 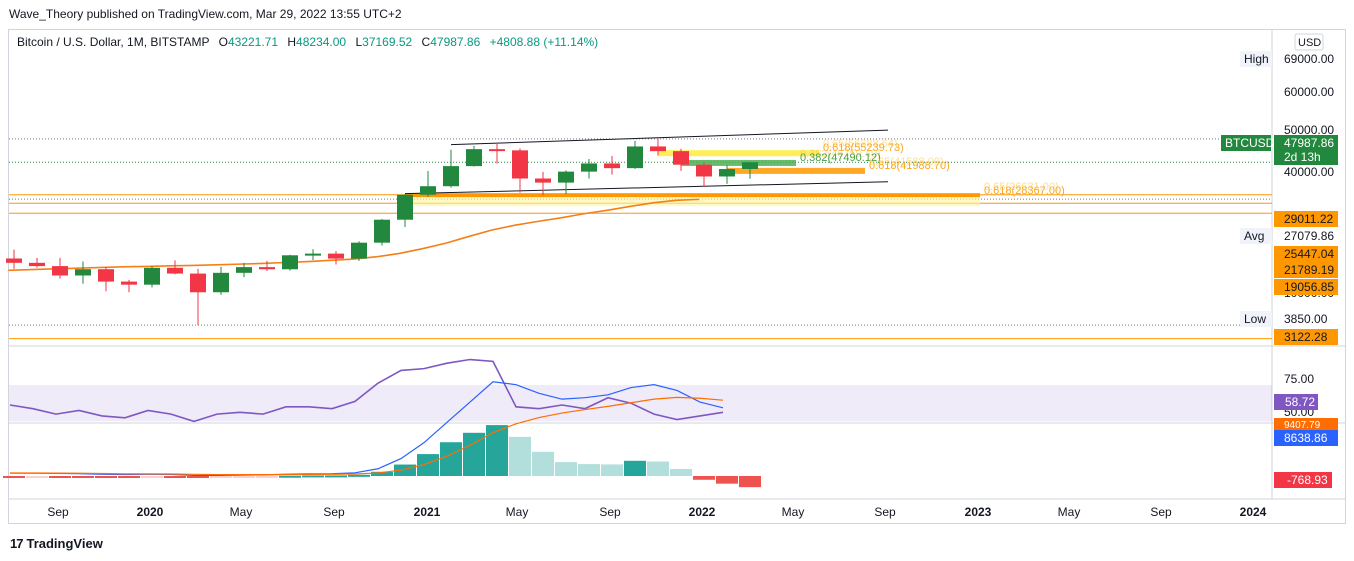 I want to click on orange-price-tag: 19056.85, so click(x=1309, y=287).